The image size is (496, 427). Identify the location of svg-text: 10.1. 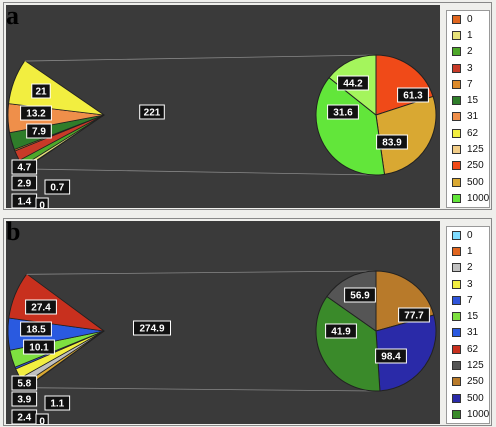
(39, 348).